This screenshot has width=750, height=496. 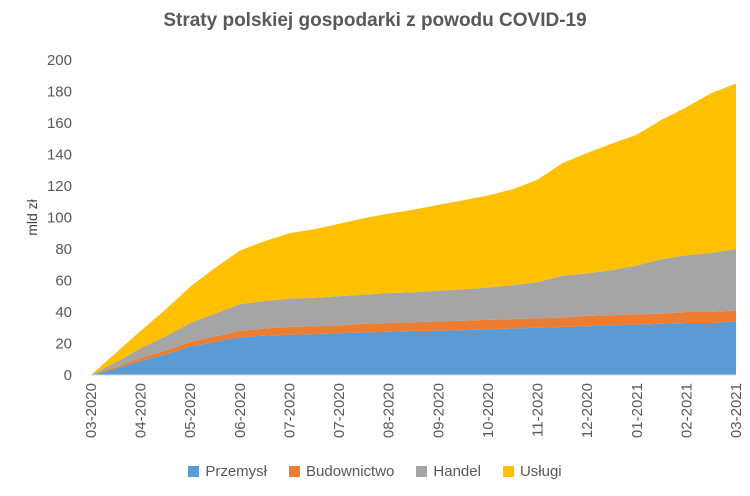 I want to click on y-tick-label: 40, so click(x=63, y=312).